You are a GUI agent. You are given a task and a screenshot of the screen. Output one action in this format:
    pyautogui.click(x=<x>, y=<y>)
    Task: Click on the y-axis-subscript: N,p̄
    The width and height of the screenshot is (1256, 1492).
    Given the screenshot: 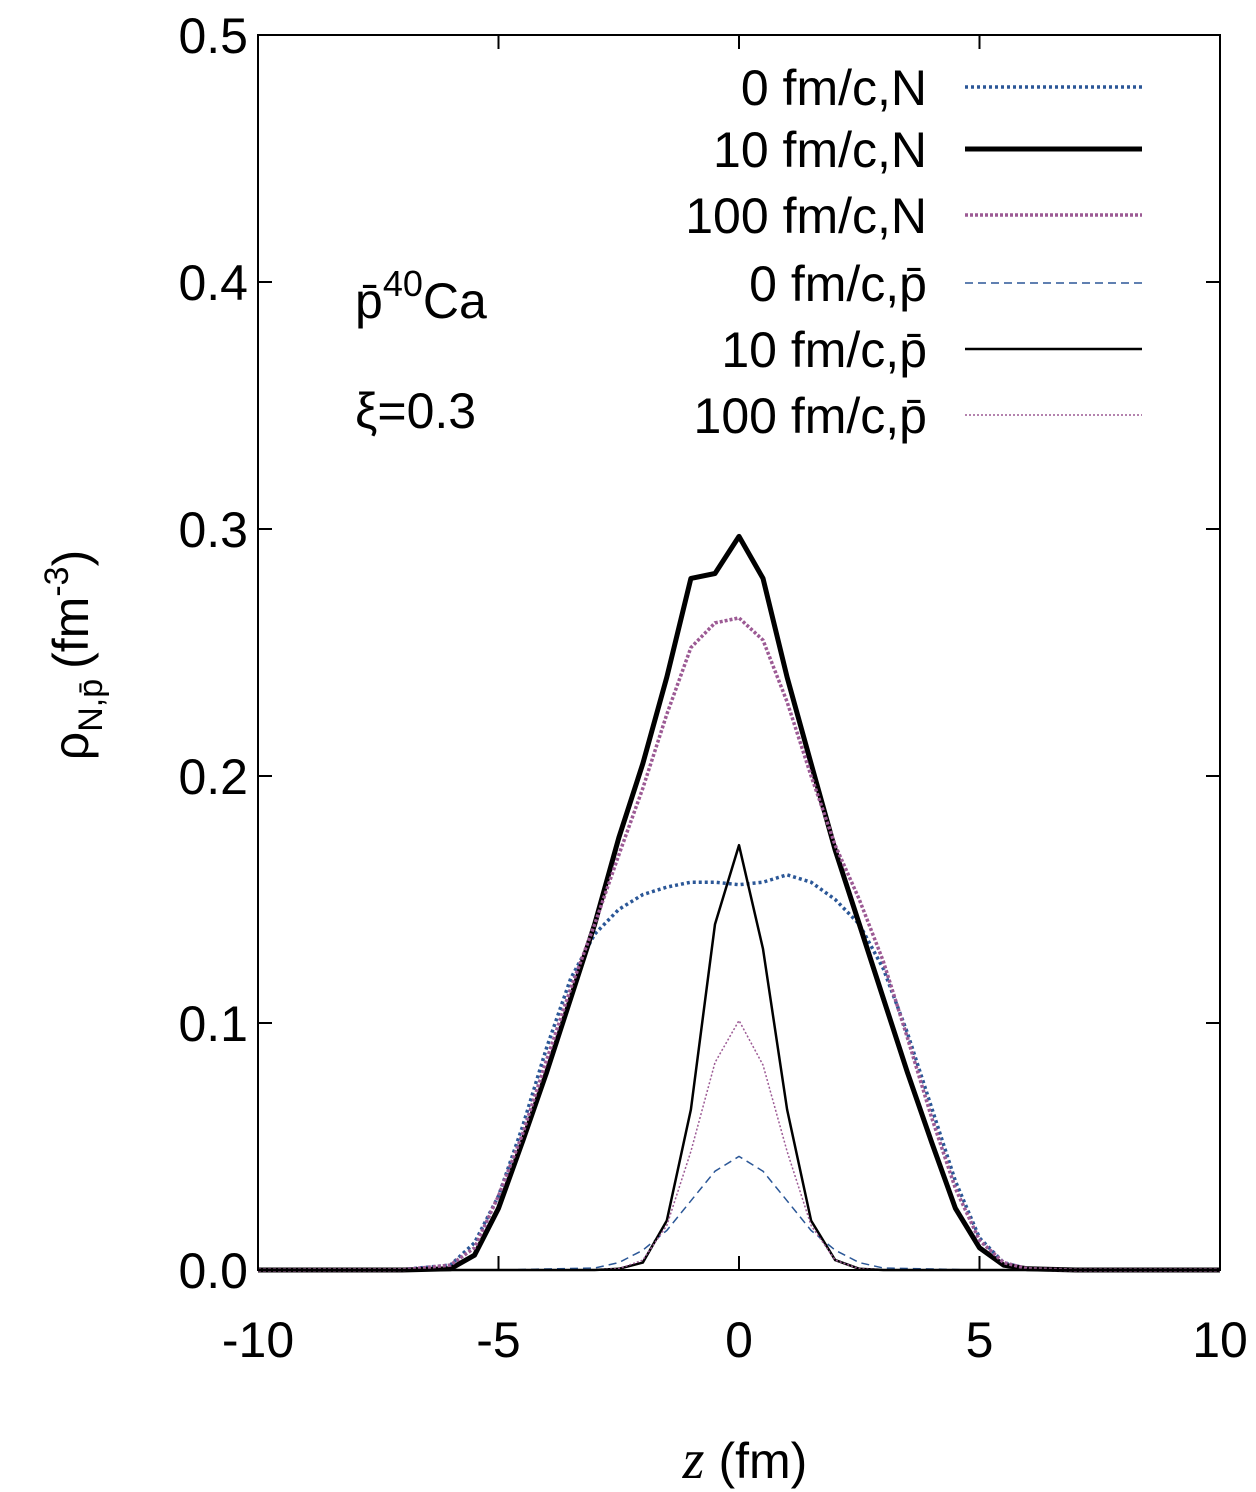 What is the action you would take?
    pyautogui.click(x=91, y=705)
    